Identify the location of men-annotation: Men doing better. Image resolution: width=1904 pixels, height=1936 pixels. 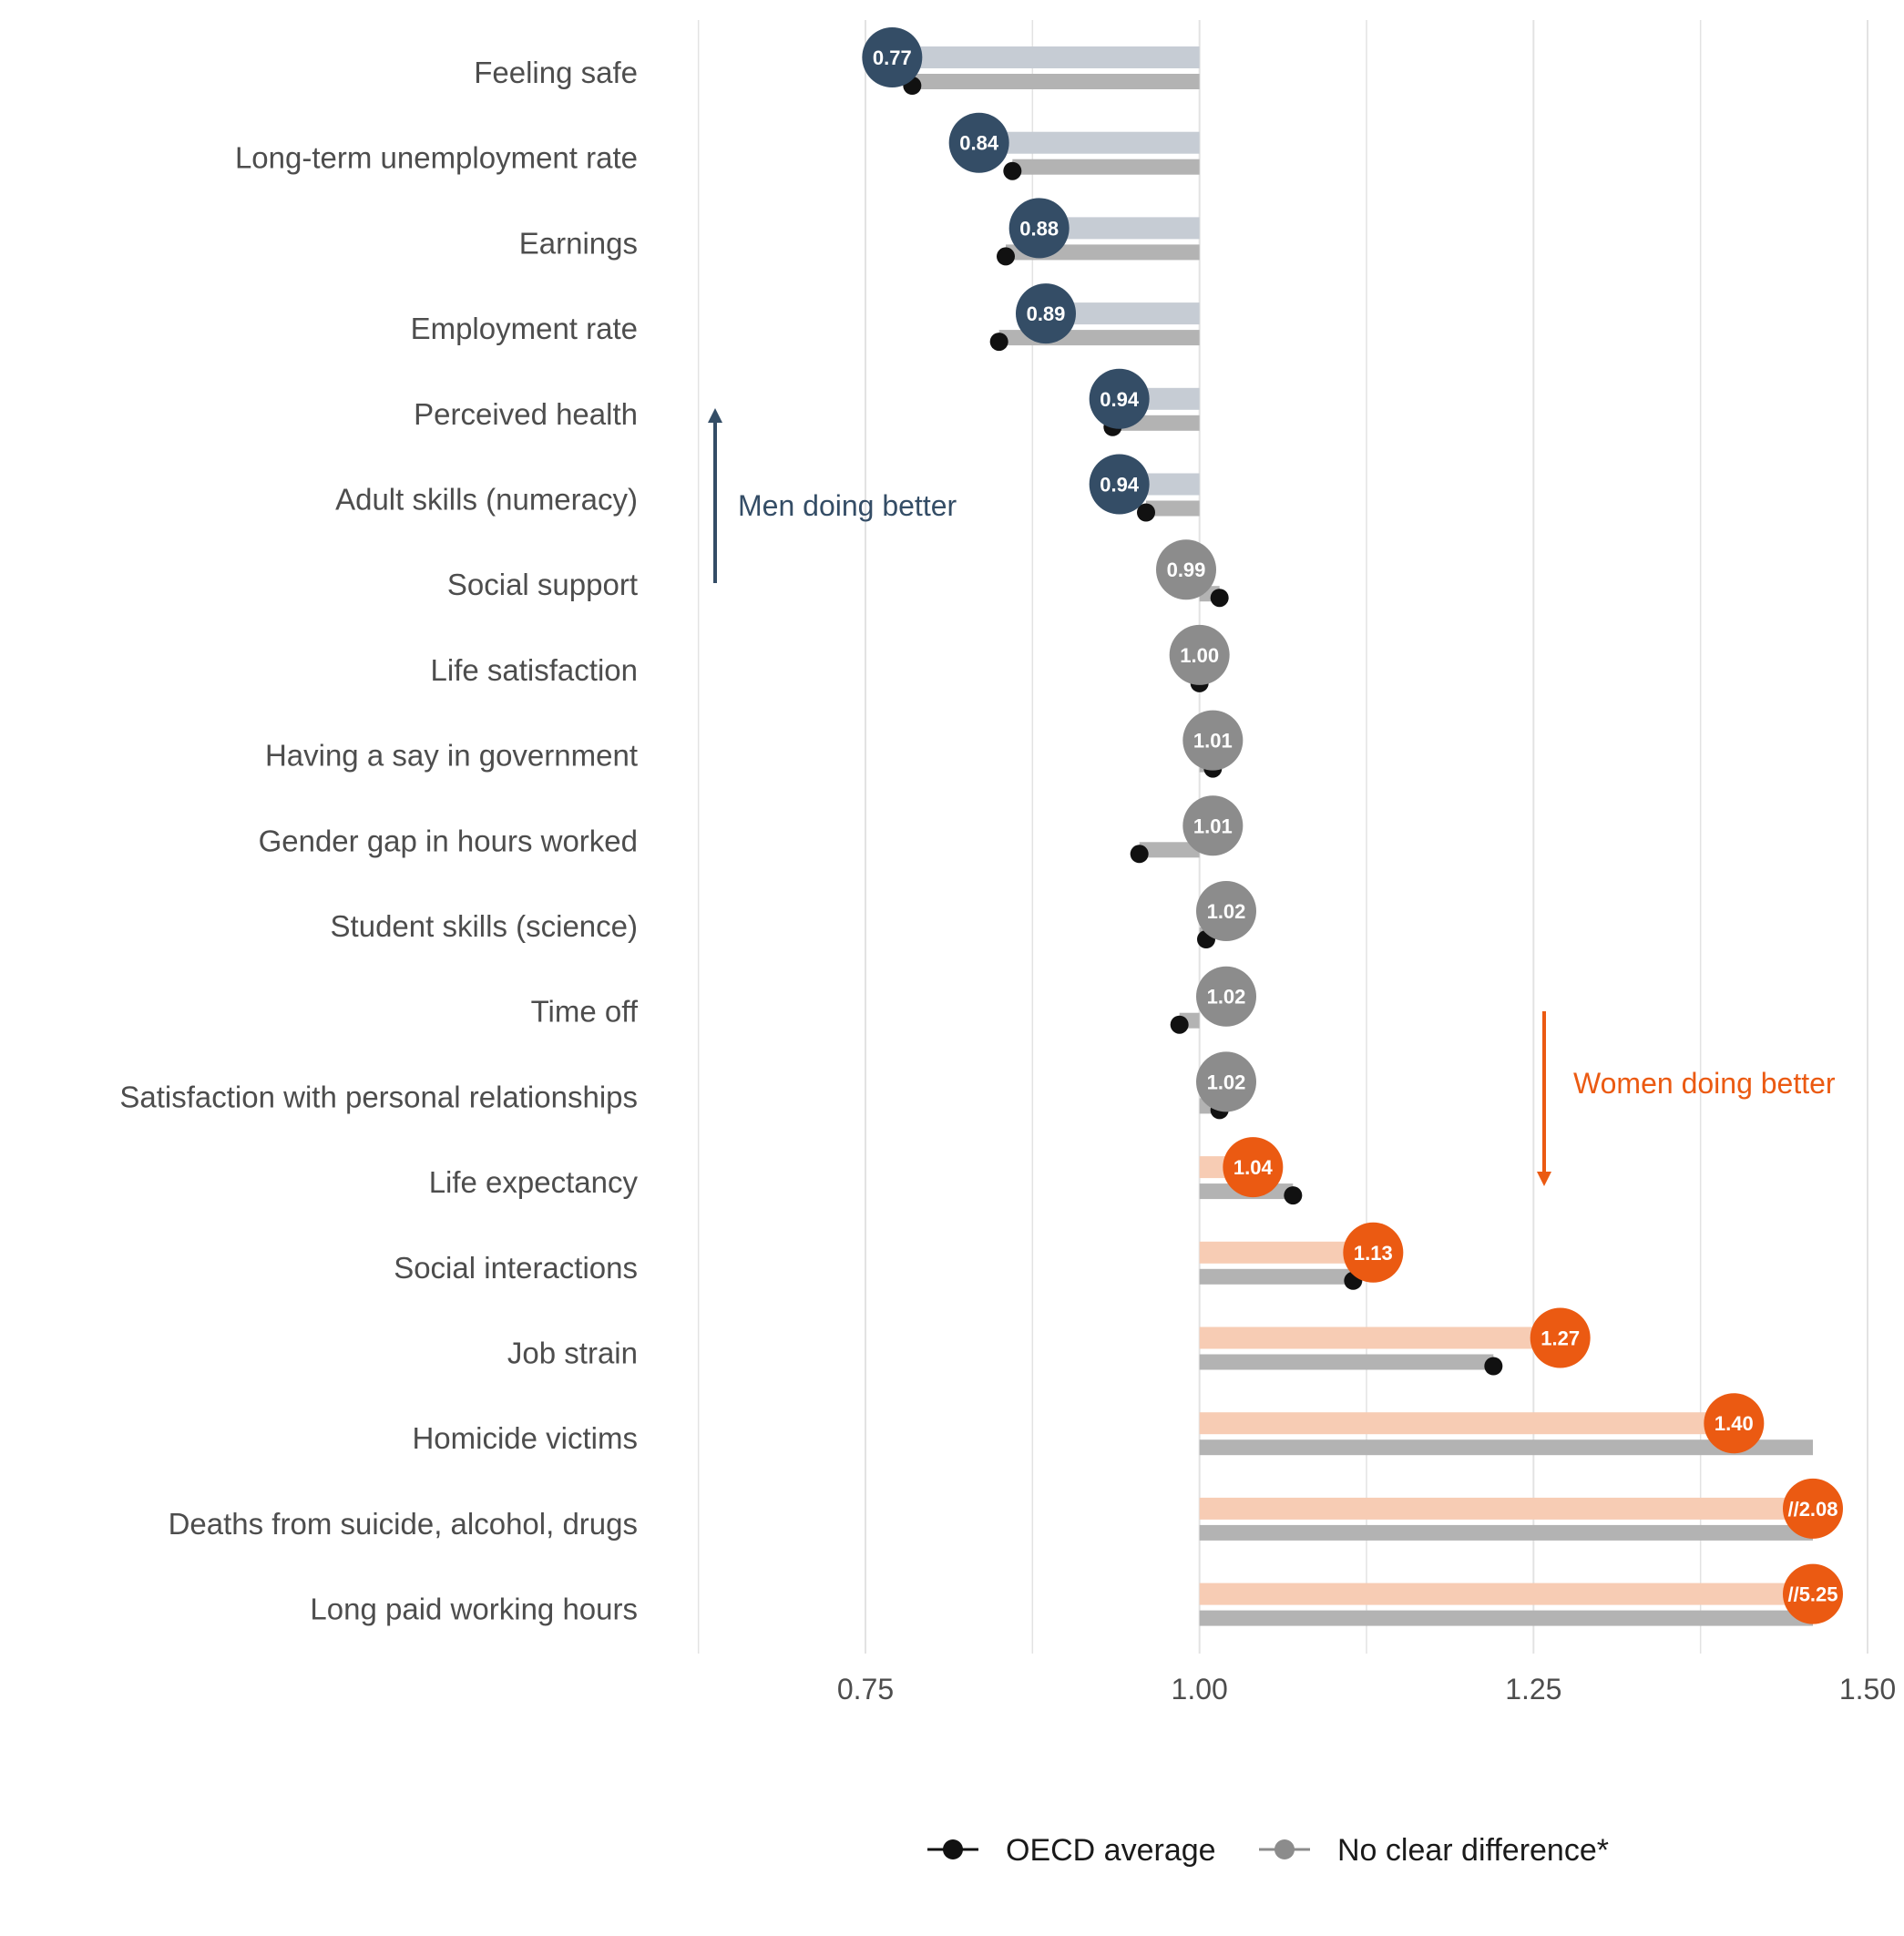
(833, 495).